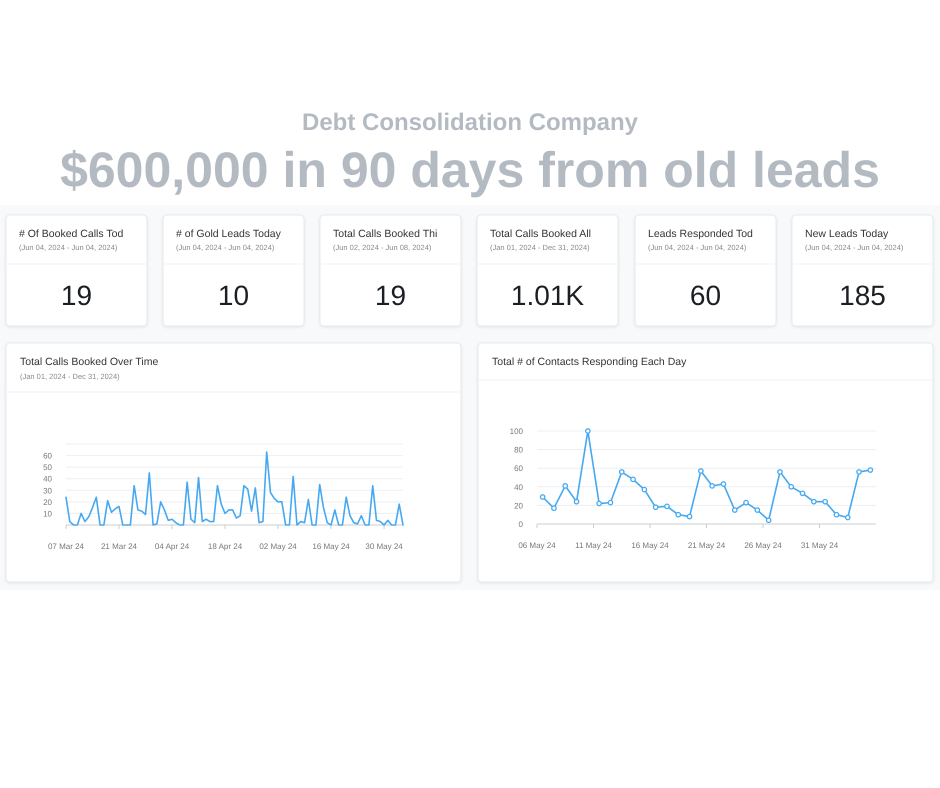  Describe the element at coordinates (48, 513) in the screenshot. I see `y-tick-label: 10` at that location.